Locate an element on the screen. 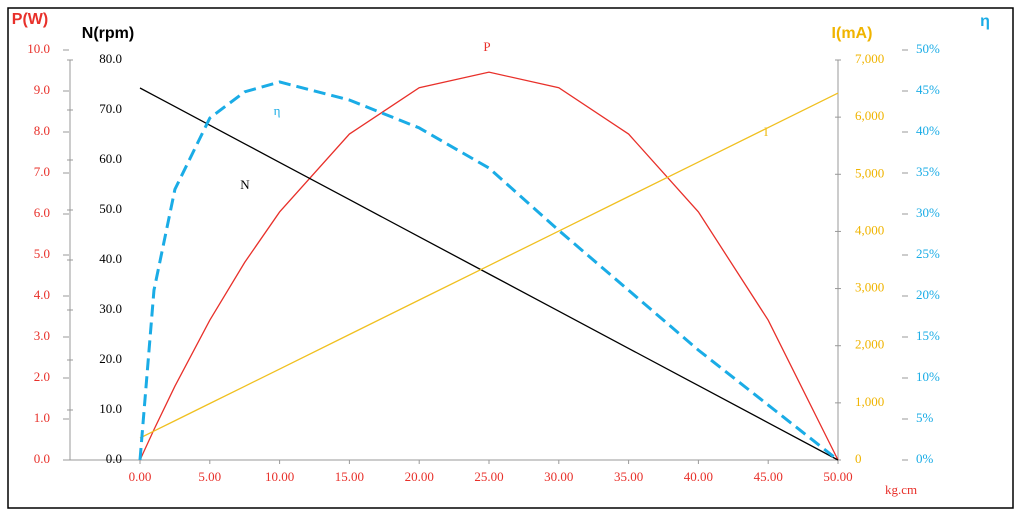 Image resolution: width=1023 pixels, height=523 pixels. p-tick-label: 10.0 is located at coordinates (38, 48).